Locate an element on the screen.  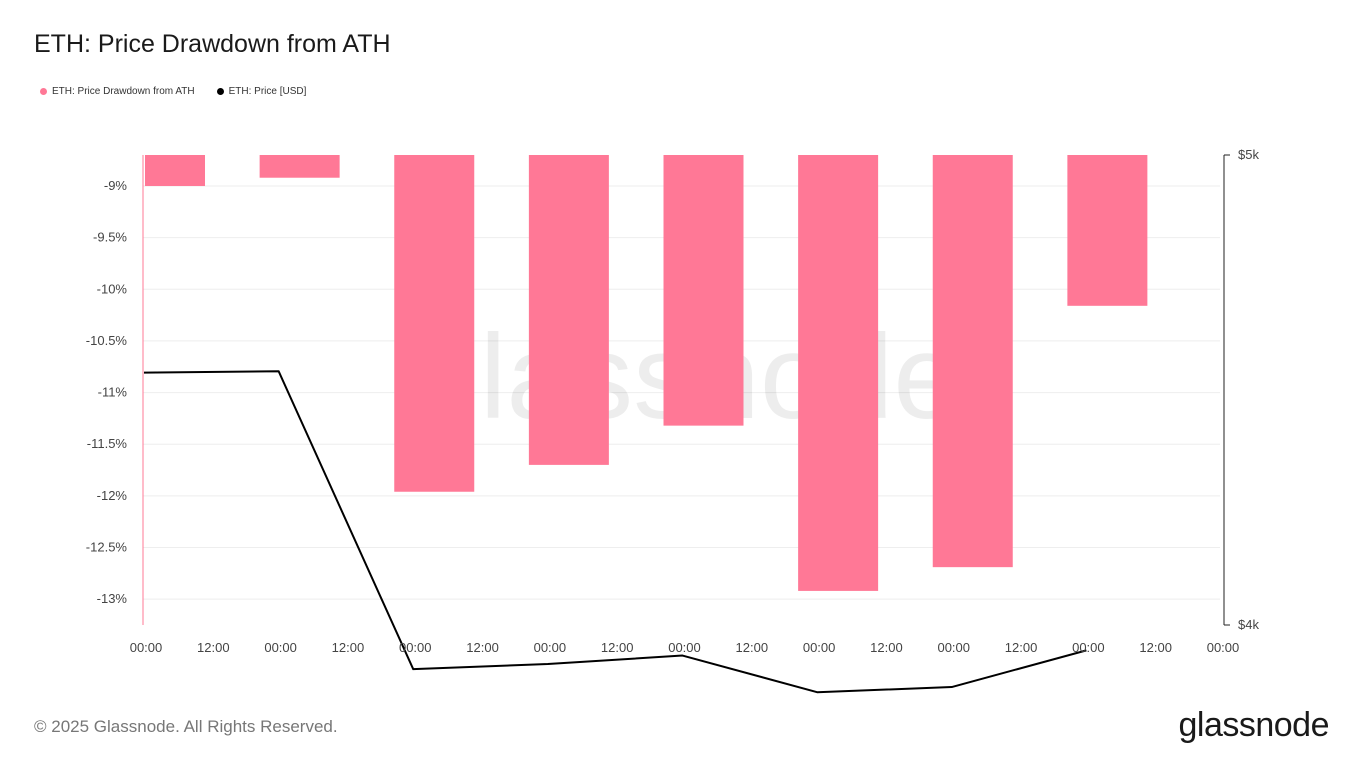
y-right-tick-label: $5k is located at coordinates (1248, 154).